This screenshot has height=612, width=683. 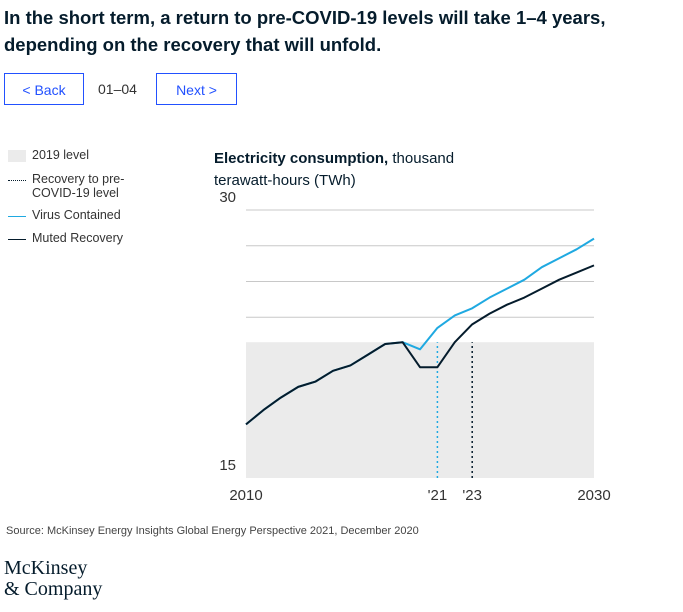 I want to click on legend-item: 2019 level, so click(x=48, y=155).